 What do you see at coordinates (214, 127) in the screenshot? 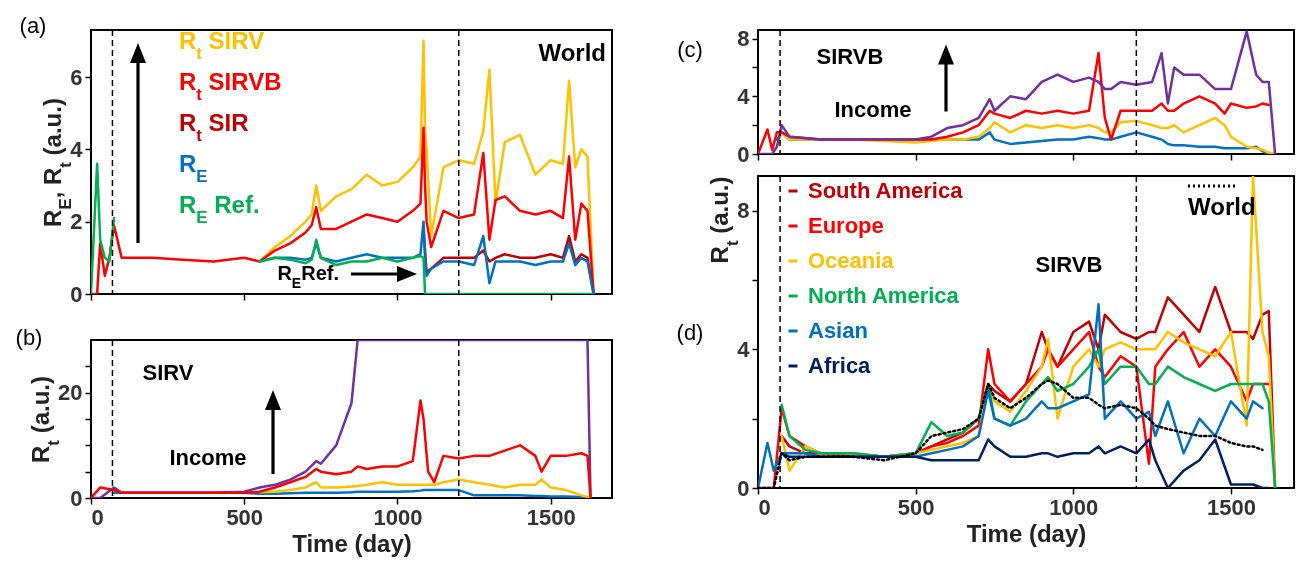
I see `text: R$_{t}$ SIR` at bounding box center [214, 127].